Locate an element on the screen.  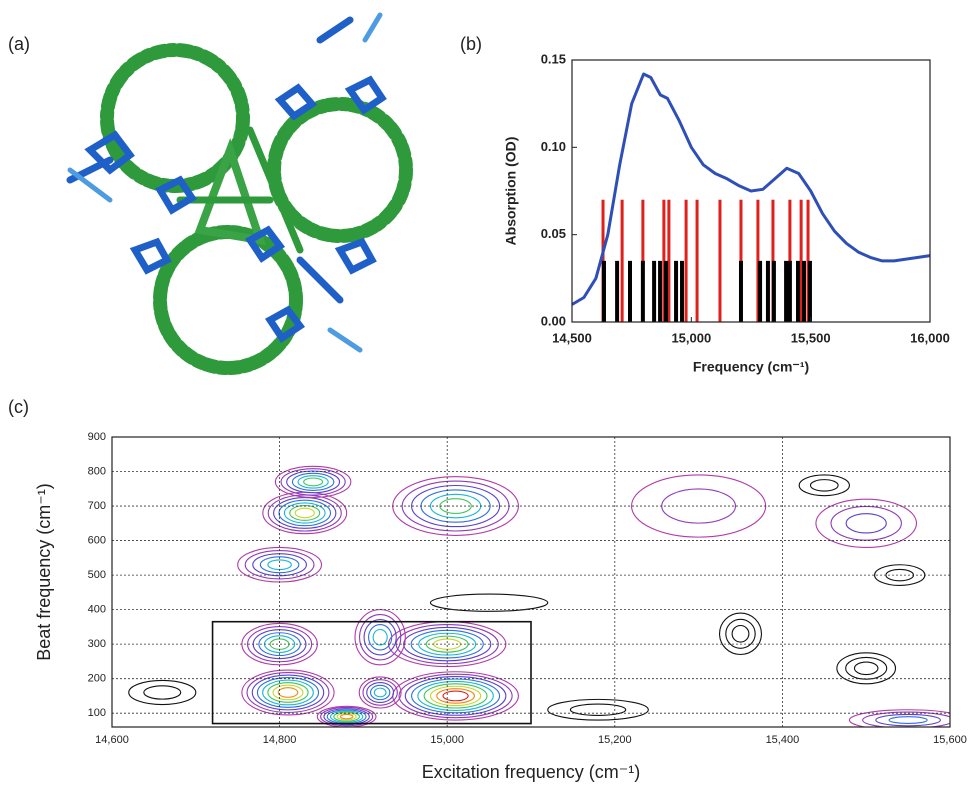
highlight-box is located at coordinates (371, 672).